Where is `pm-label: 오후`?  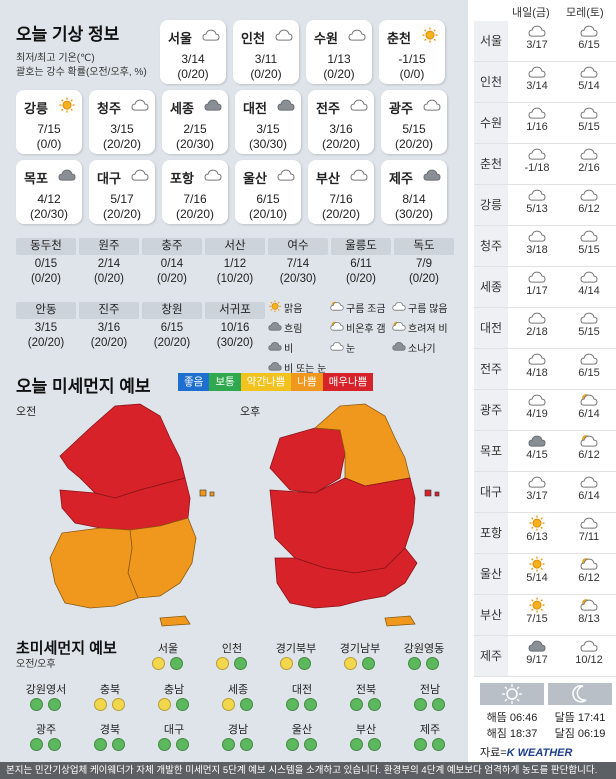 pm-label: 오후 is located at coordinates (250, 412).